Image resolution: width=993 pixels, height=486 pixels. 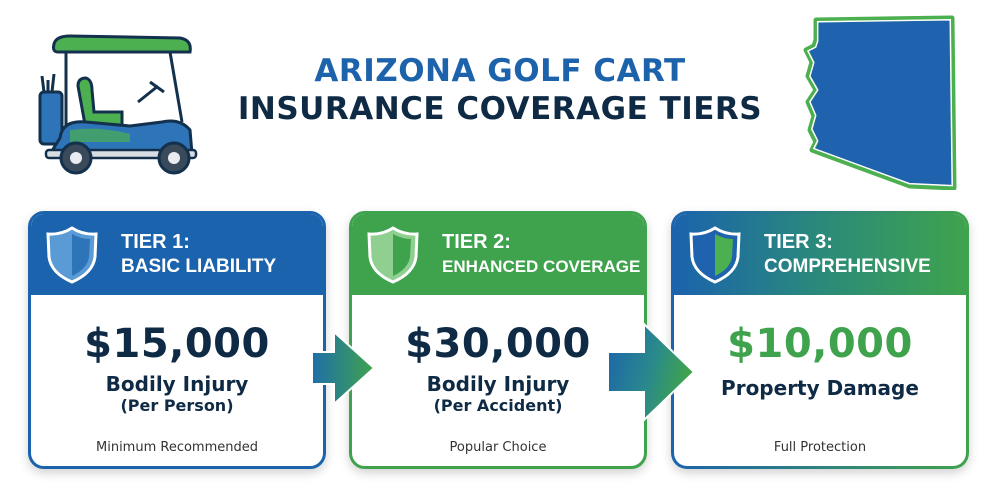 I want to click on golf-cart-icon, so click(x=118, y=104).